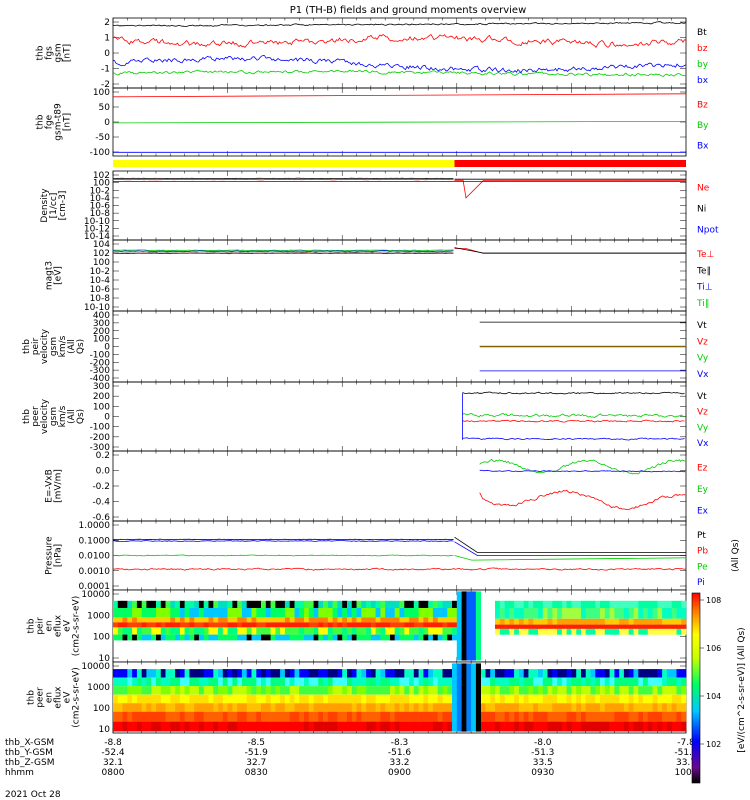  Describe the element at coordinates (713, 600) in the screenshot. I see `colorbar-tick-label: 108` at that location.